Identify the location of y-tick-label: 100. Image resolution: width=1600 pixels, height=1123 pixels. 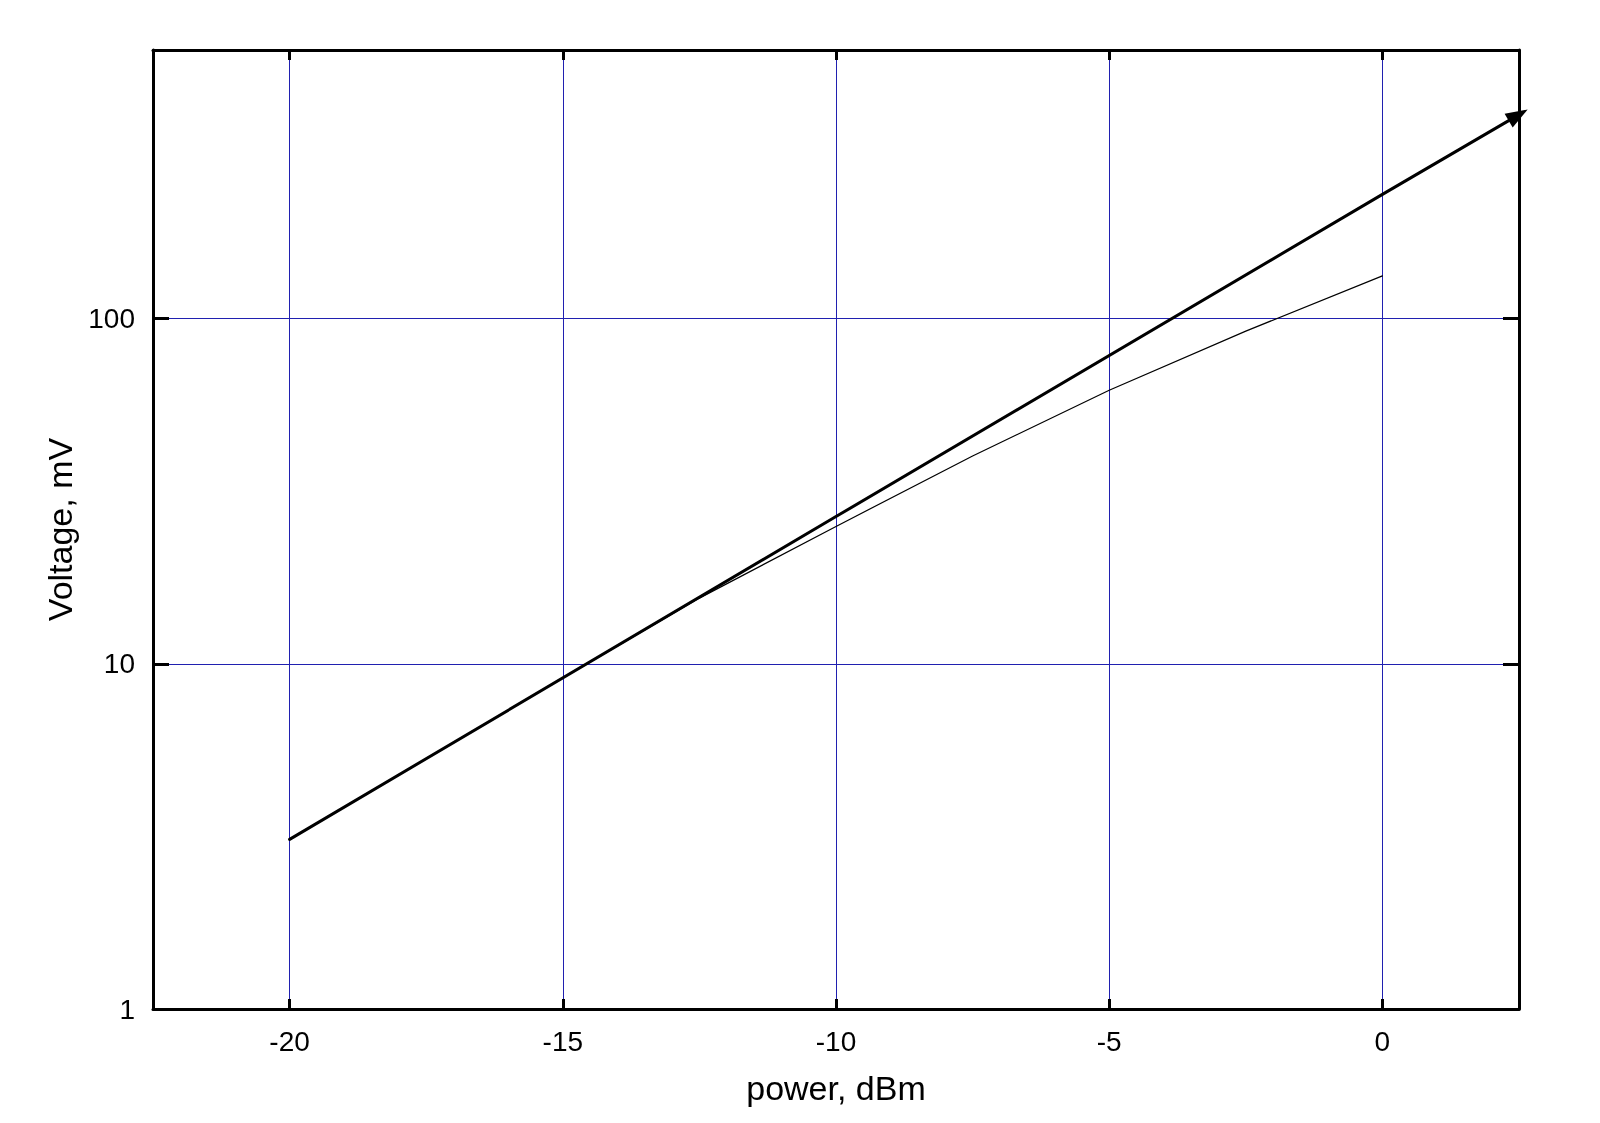
(111, 319).